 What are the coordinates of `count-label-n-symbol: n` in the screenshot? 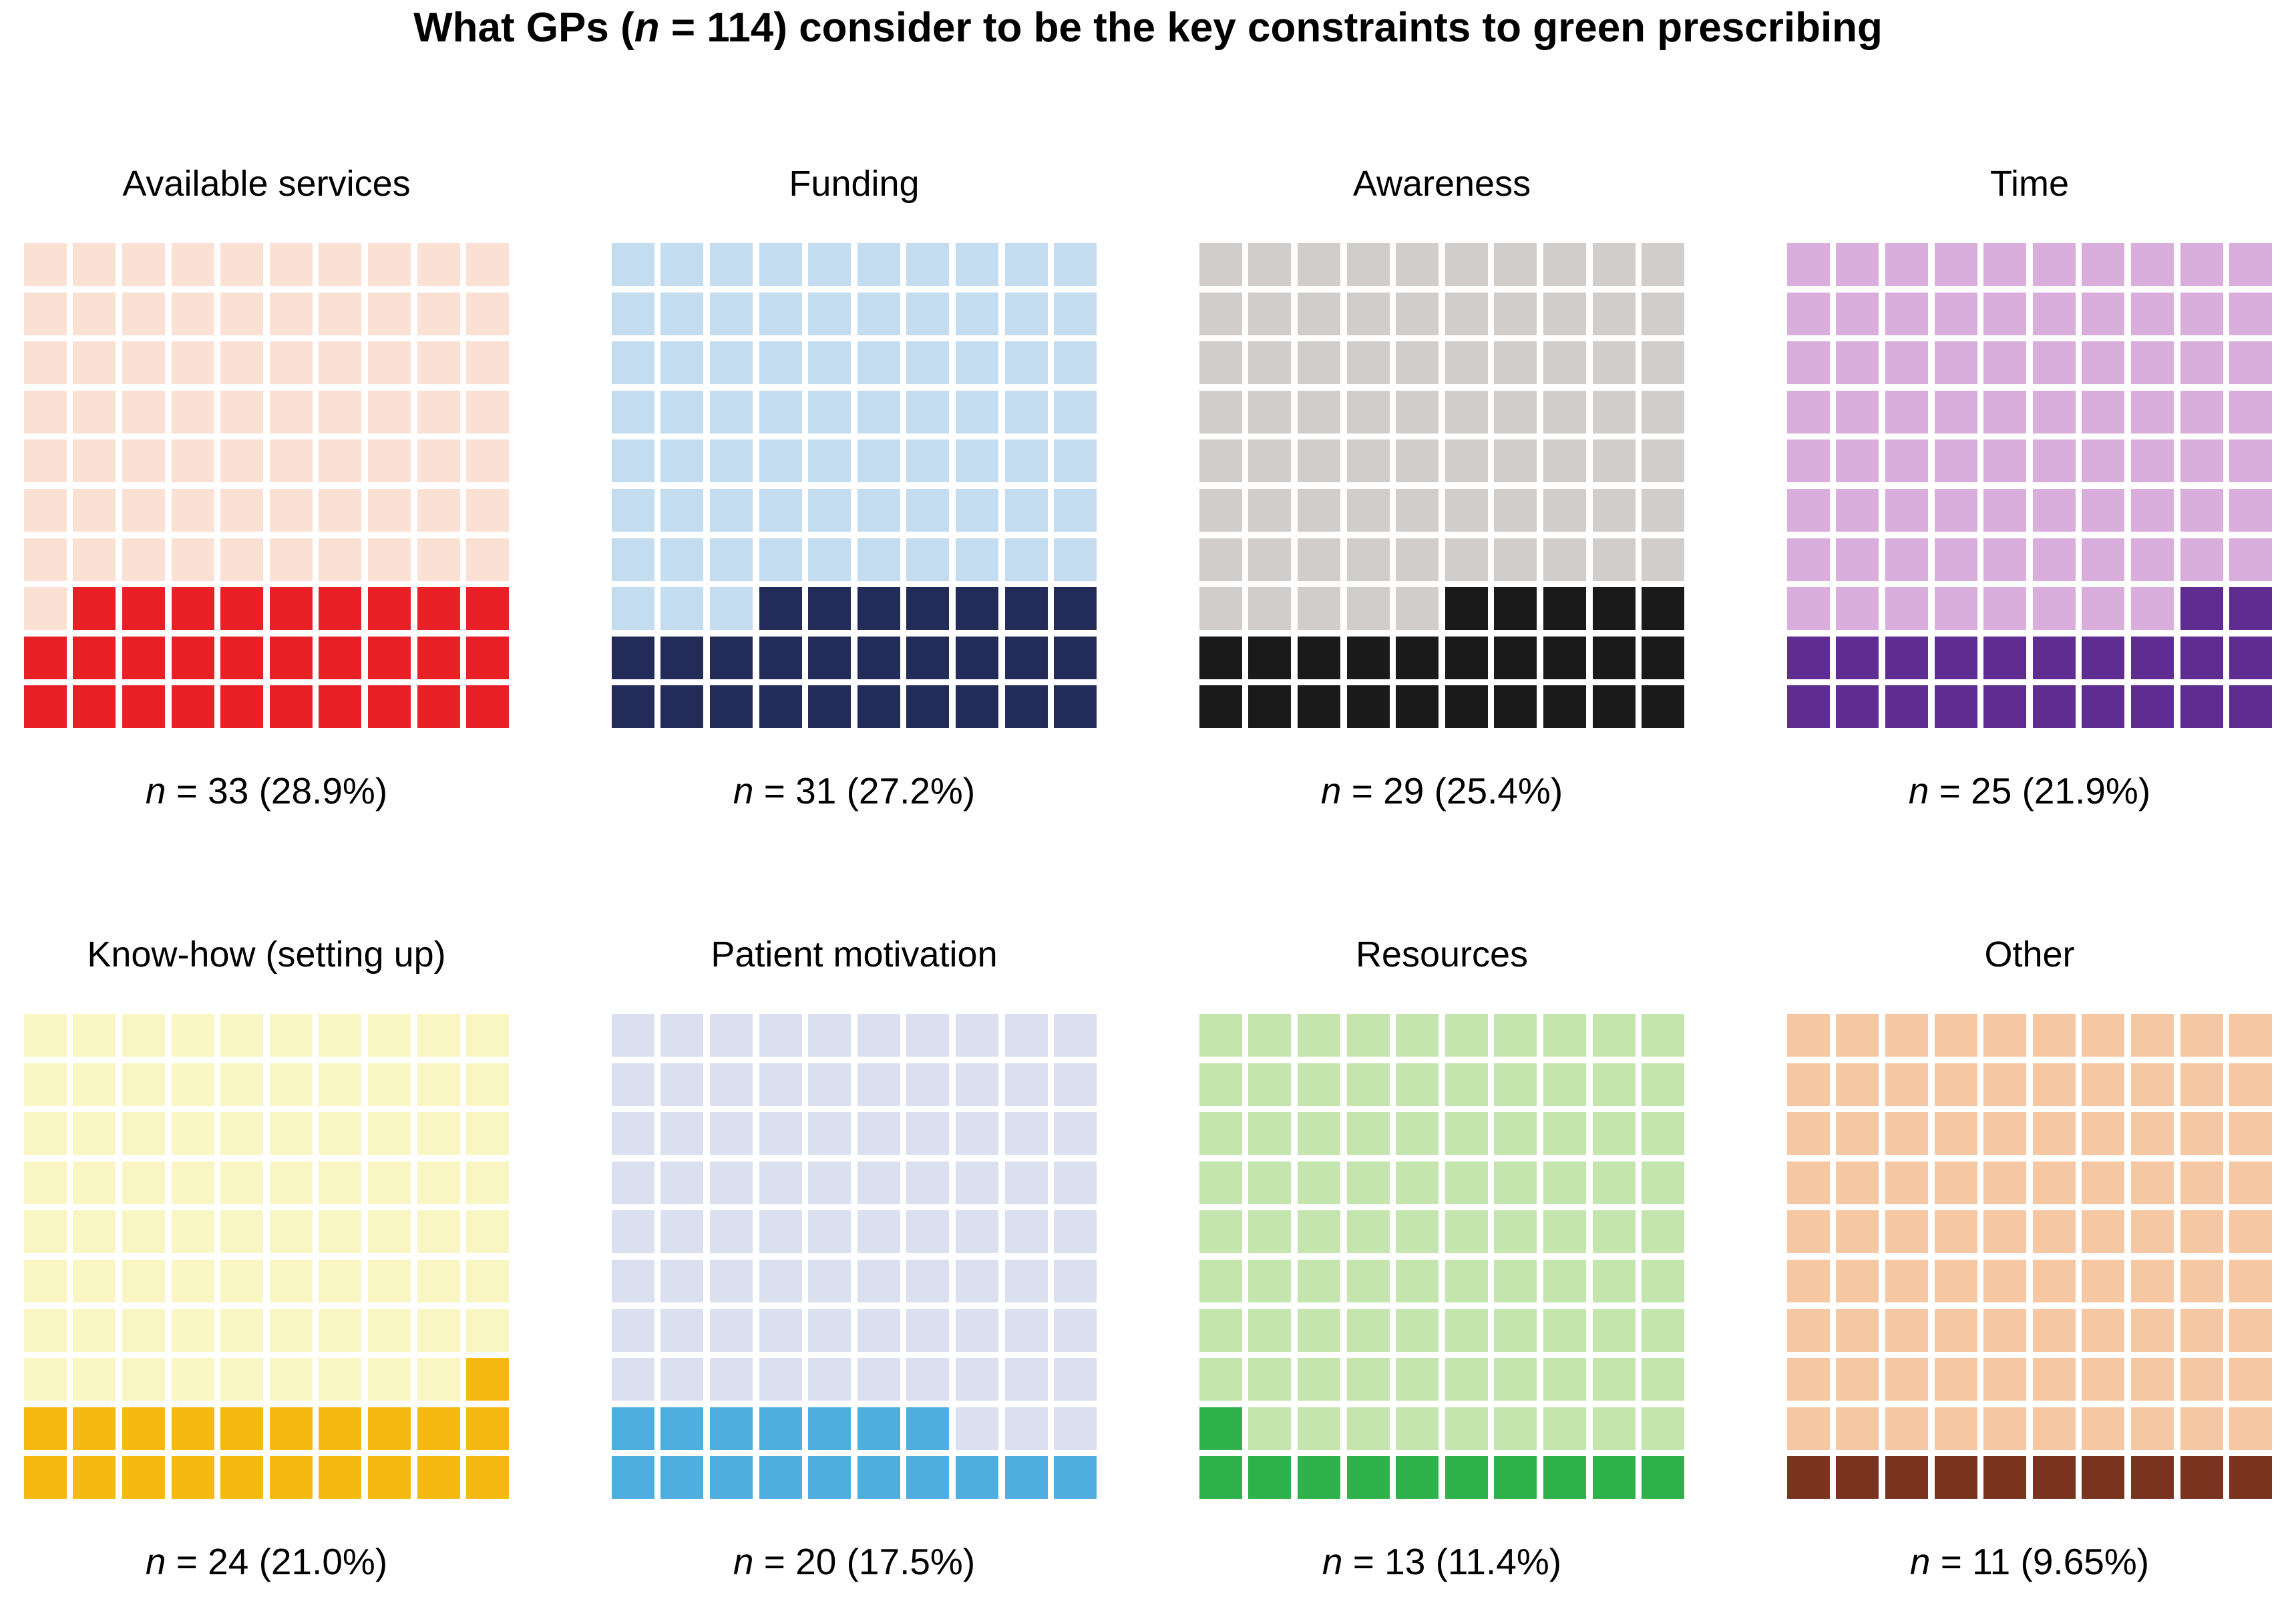 It's located at (155, 1562).